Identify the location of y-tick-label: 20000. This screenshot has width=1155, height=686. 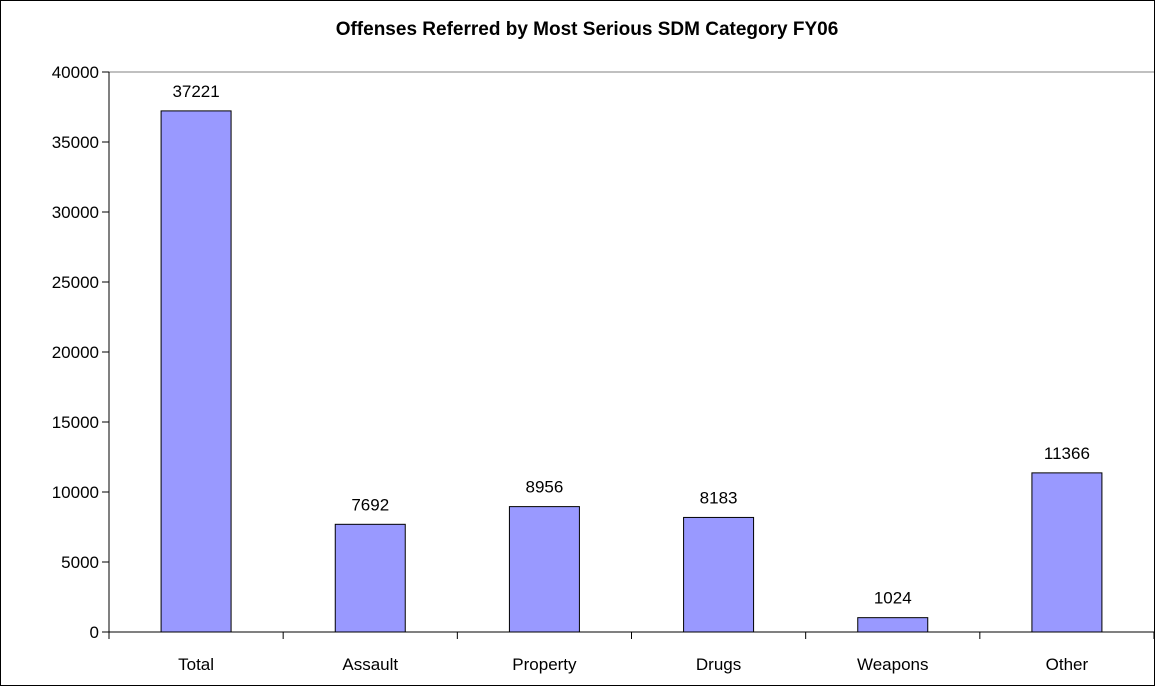
(75, 352).